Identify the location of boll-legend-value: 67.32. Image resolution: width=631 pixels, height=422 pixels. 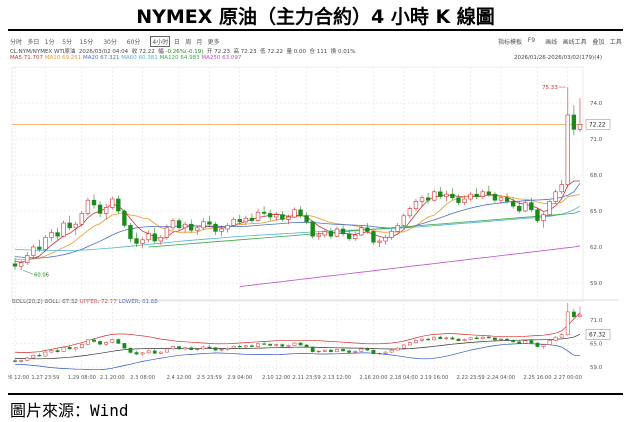
(70, 302).